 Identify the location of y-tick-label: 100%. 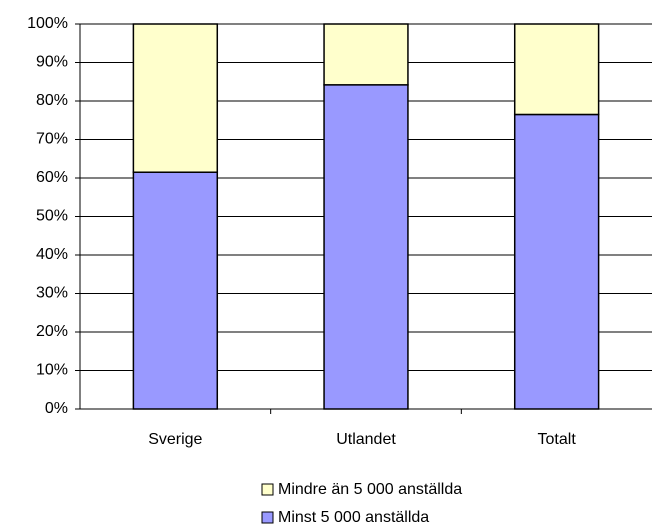
(47, 23).